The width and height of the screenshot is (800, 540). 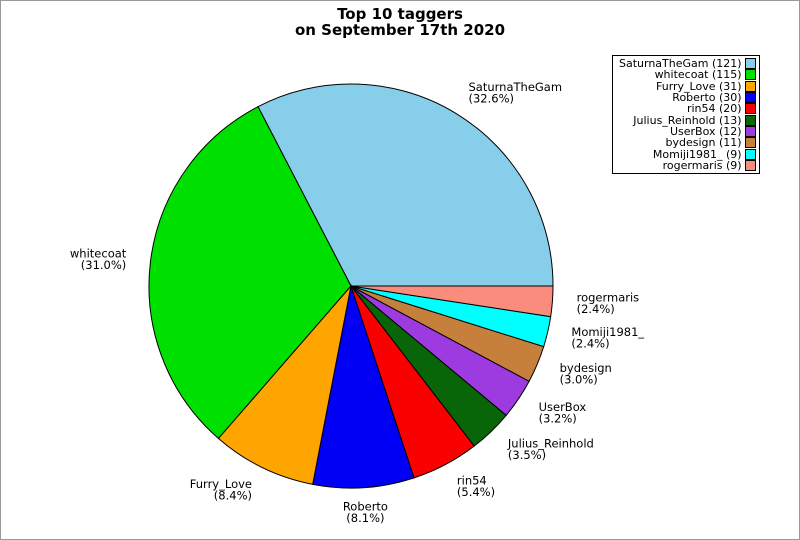 I want to click on legend-item-label: Momiji1981_ (9), so click(x=697, y=154).